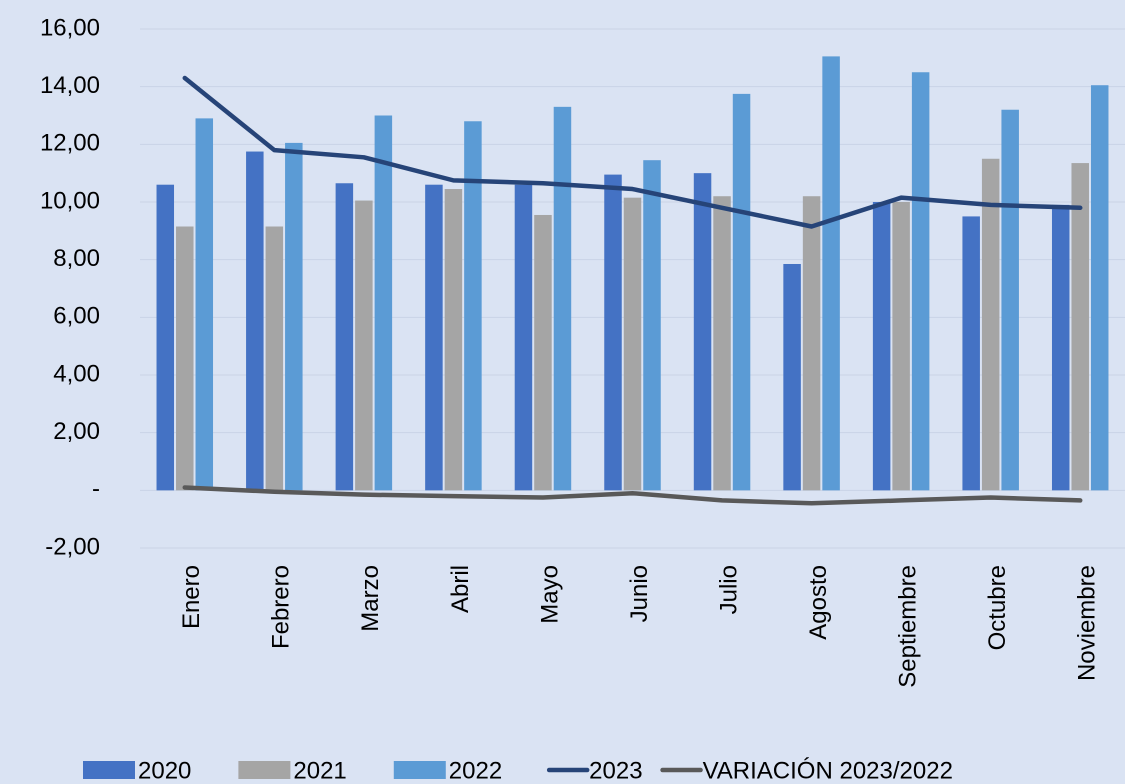 The image size is (1125, 784). Describe the element at coordinates (818, 602) in the screenshot. I see `x-tick-label: Agosto` at that location.